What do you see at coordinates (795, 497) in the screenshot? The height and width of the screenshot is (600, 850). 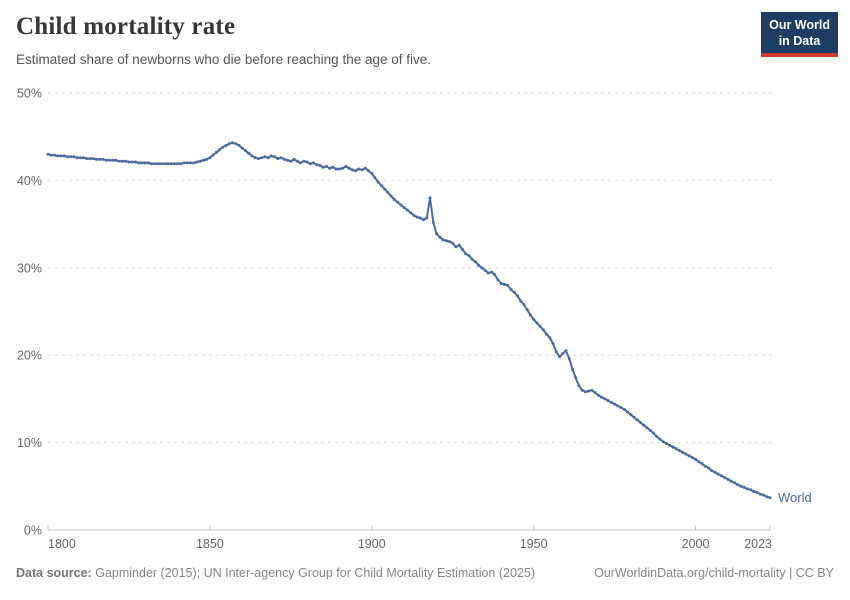 I see `series-end-label: World` at bounding box center [795, 497].